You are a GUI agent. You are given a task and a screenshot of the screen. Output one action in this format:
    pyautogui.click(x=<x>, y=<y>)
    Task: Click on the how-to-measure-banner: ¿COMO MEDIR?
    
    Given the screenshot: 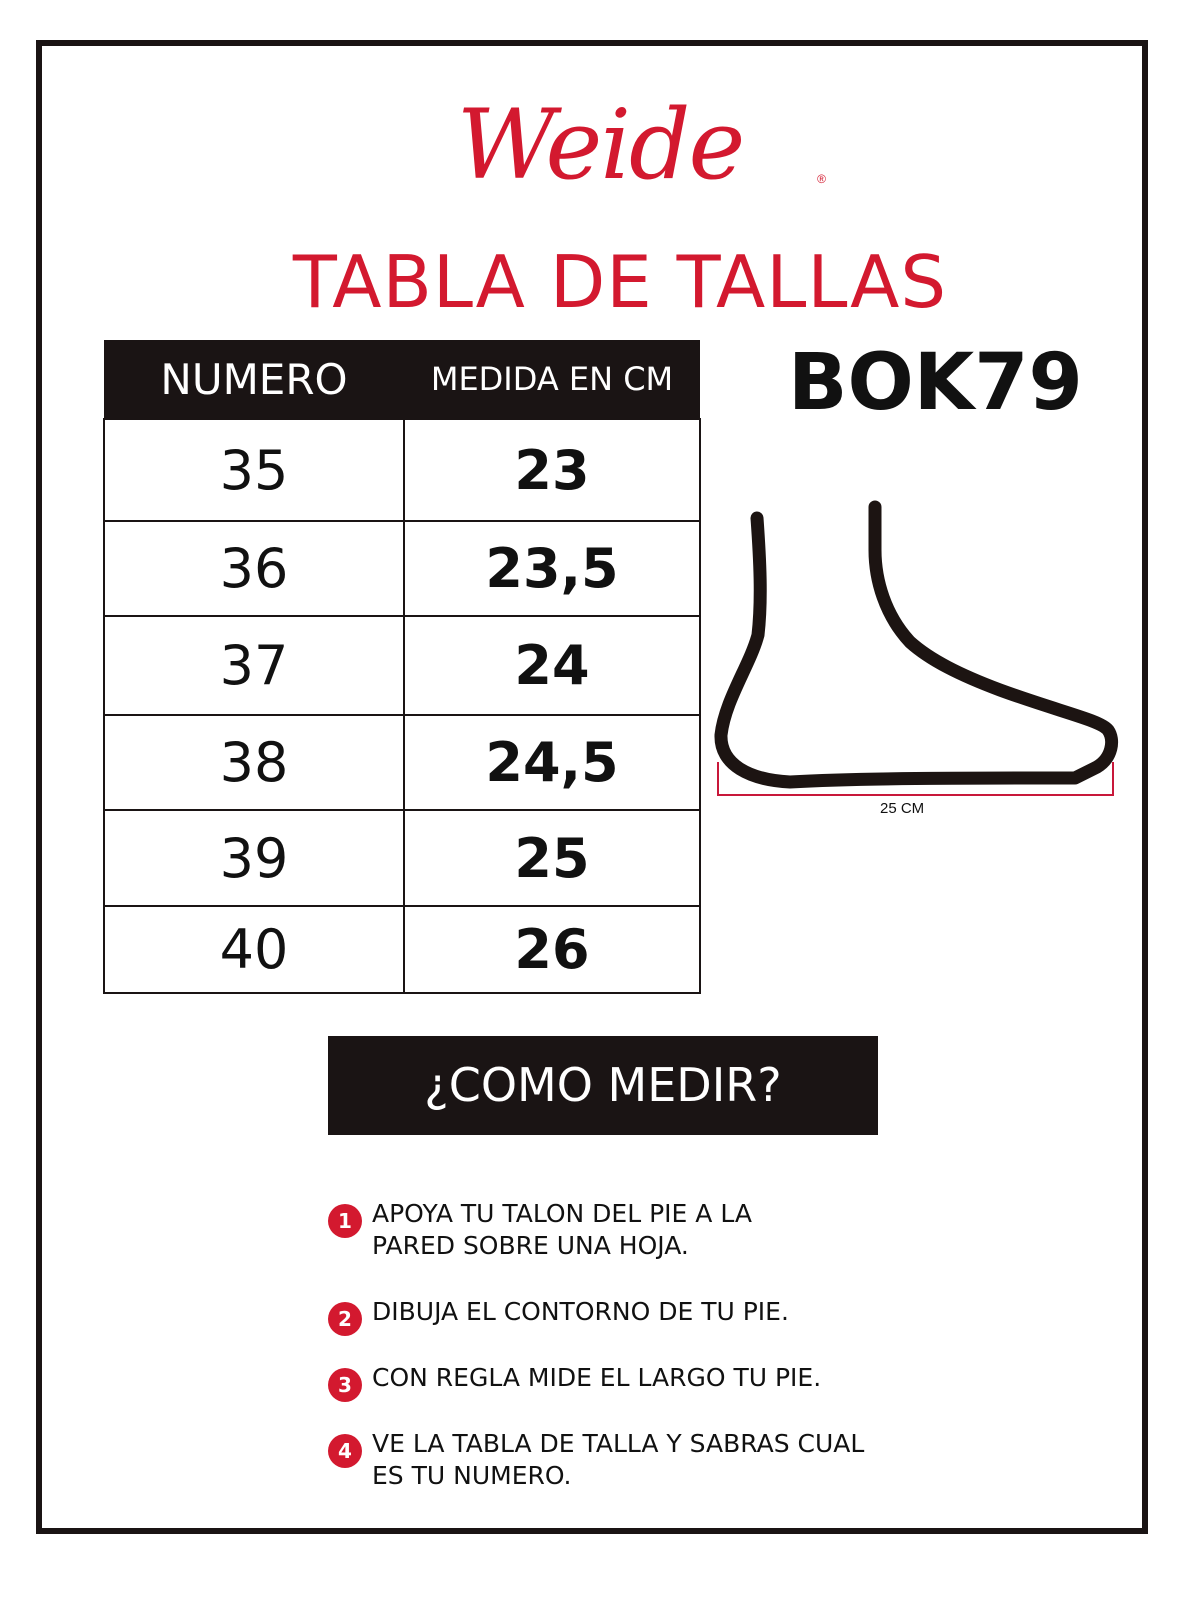 What is the action you would take?
    pyautogui.click(x=603, y=1085)
    